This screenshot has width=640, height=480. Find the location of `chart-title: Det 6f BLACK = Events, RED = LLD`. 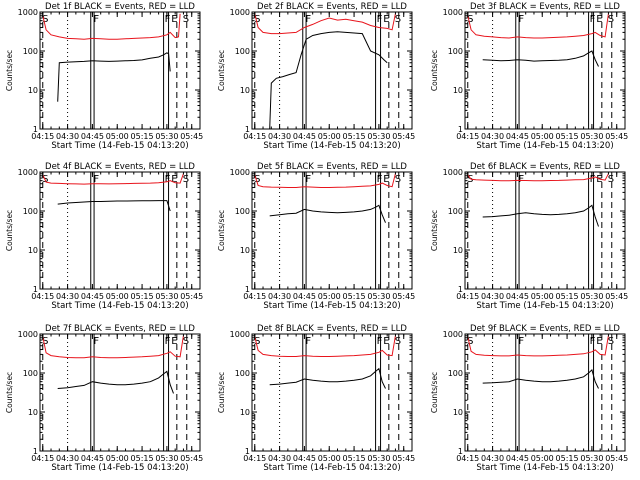

chart-title: Det 6f BLACK = Events, RED = LLD is located at coordinates (545, 167).